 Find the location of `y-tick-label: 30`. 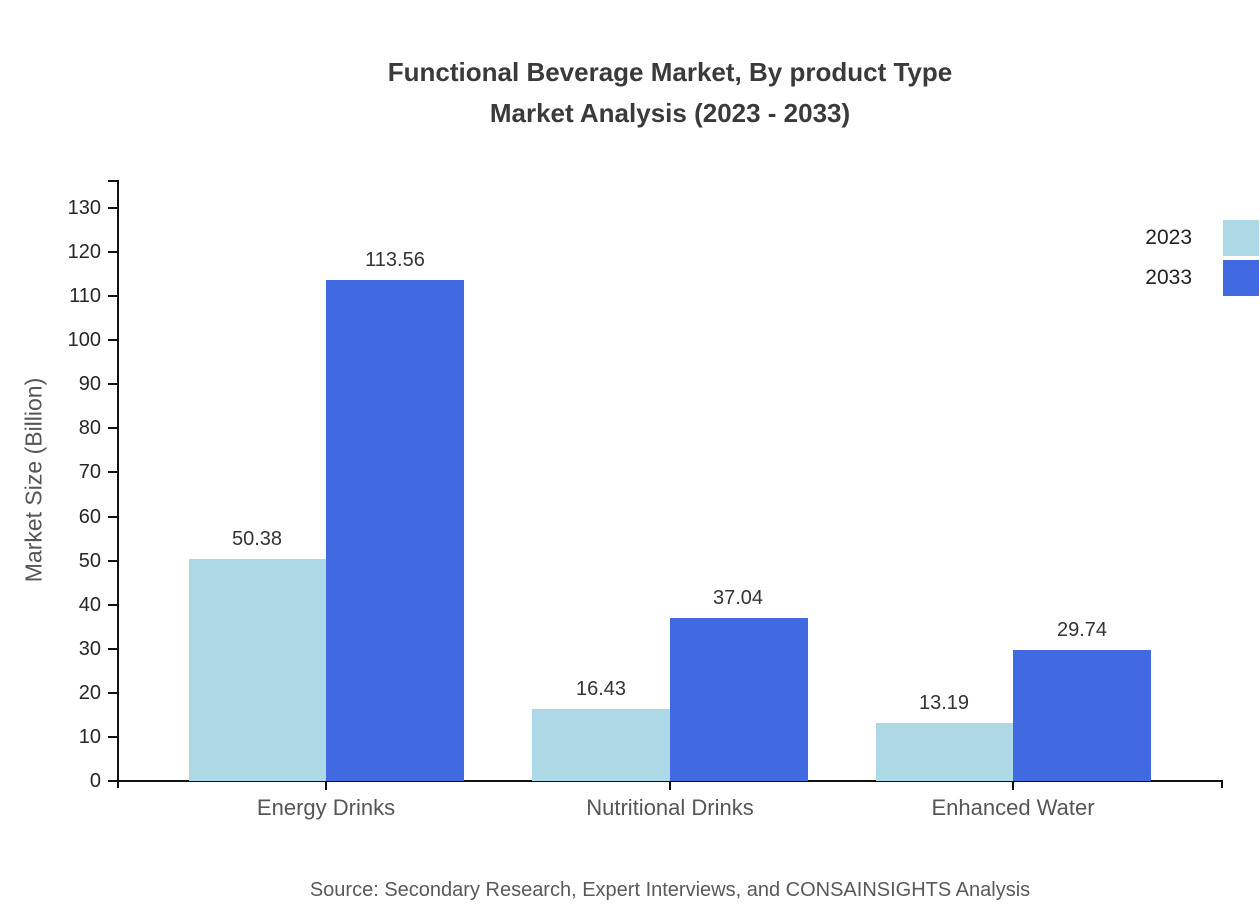

y-tick-label: 30 is located at coordinates (89, 648).